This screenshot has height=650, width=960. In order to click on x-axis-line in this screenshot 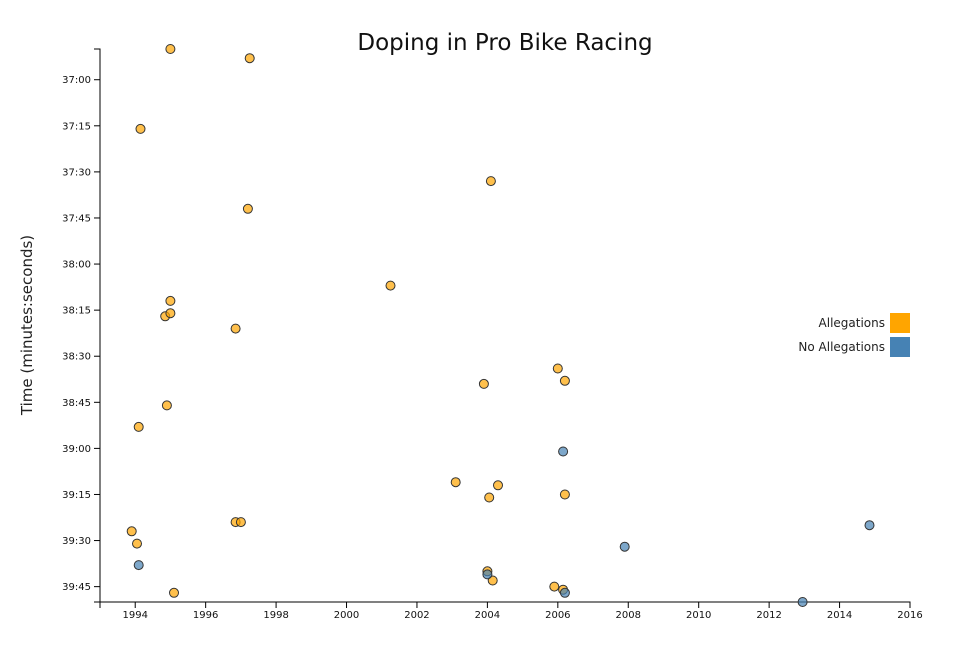, I will do `click(505, 604)`.